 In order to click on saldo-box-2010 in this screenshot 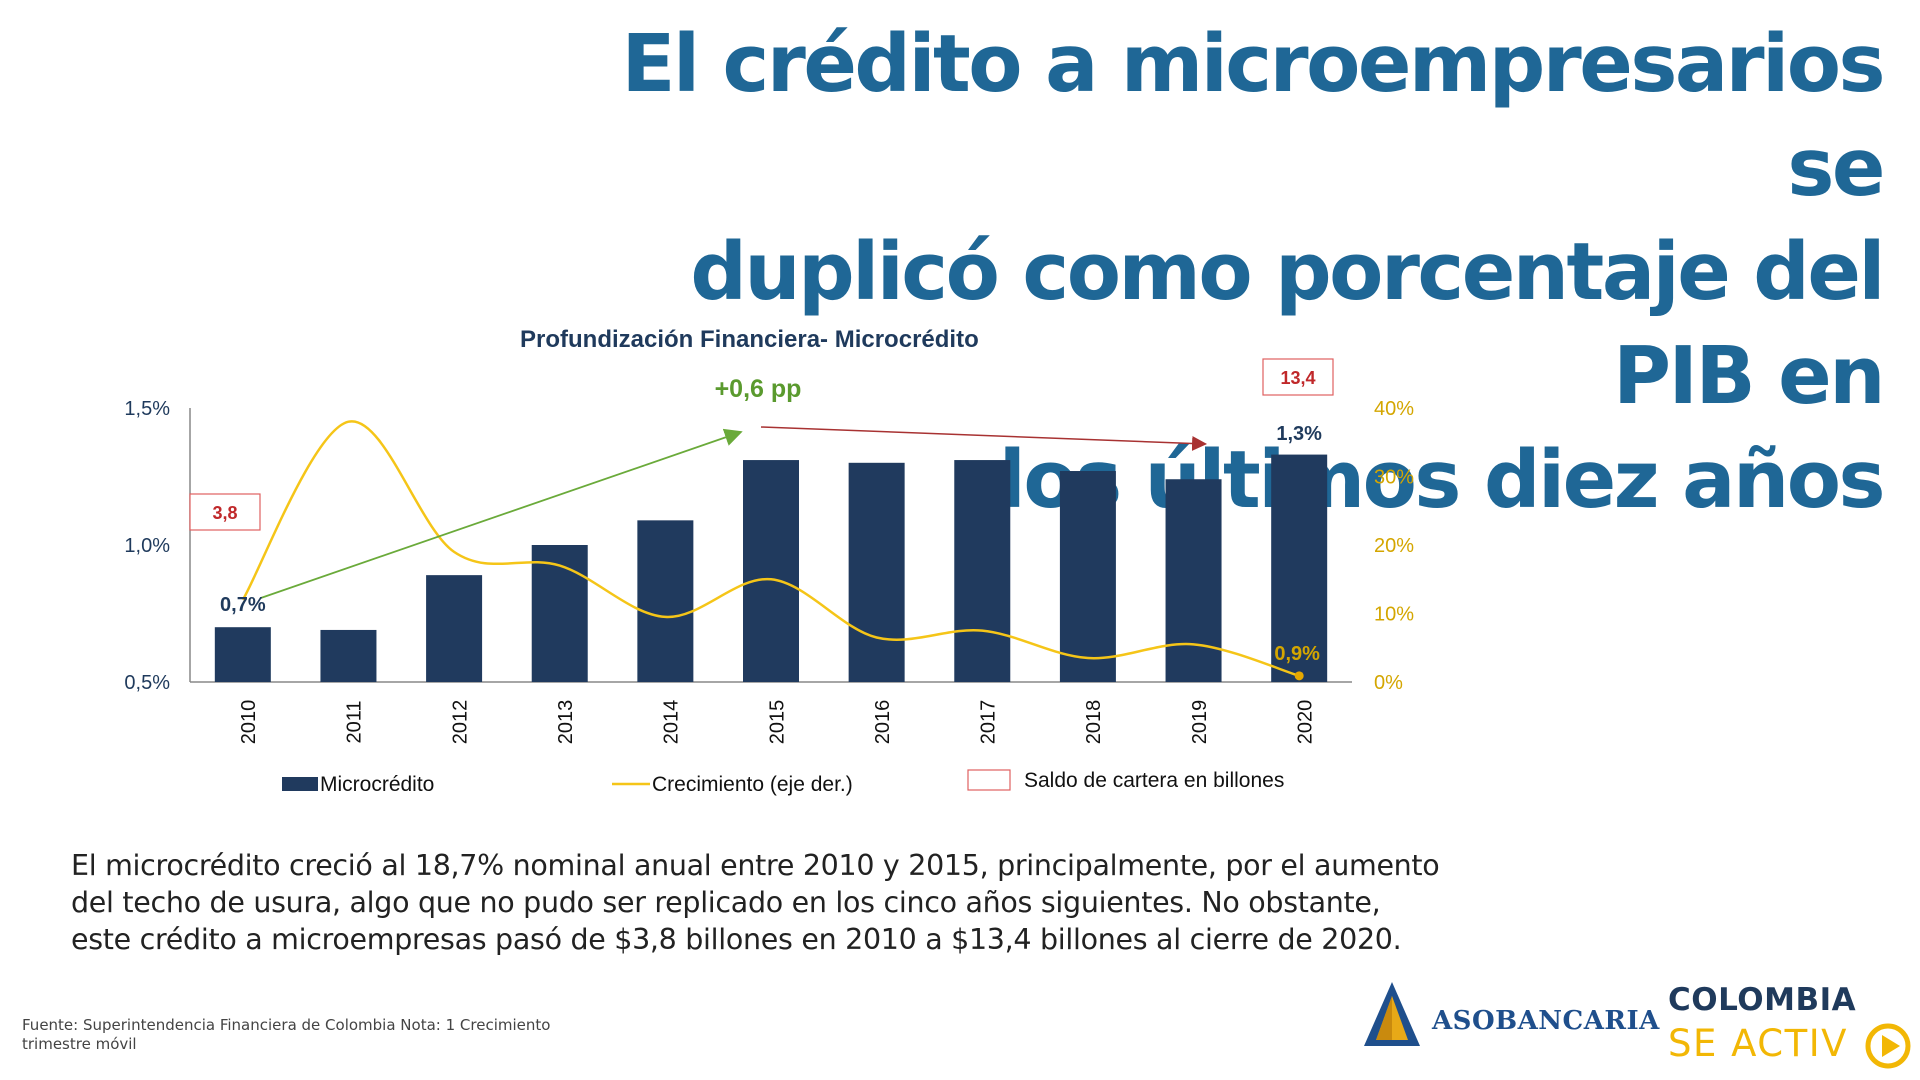, I will do `click(225, 512)`.